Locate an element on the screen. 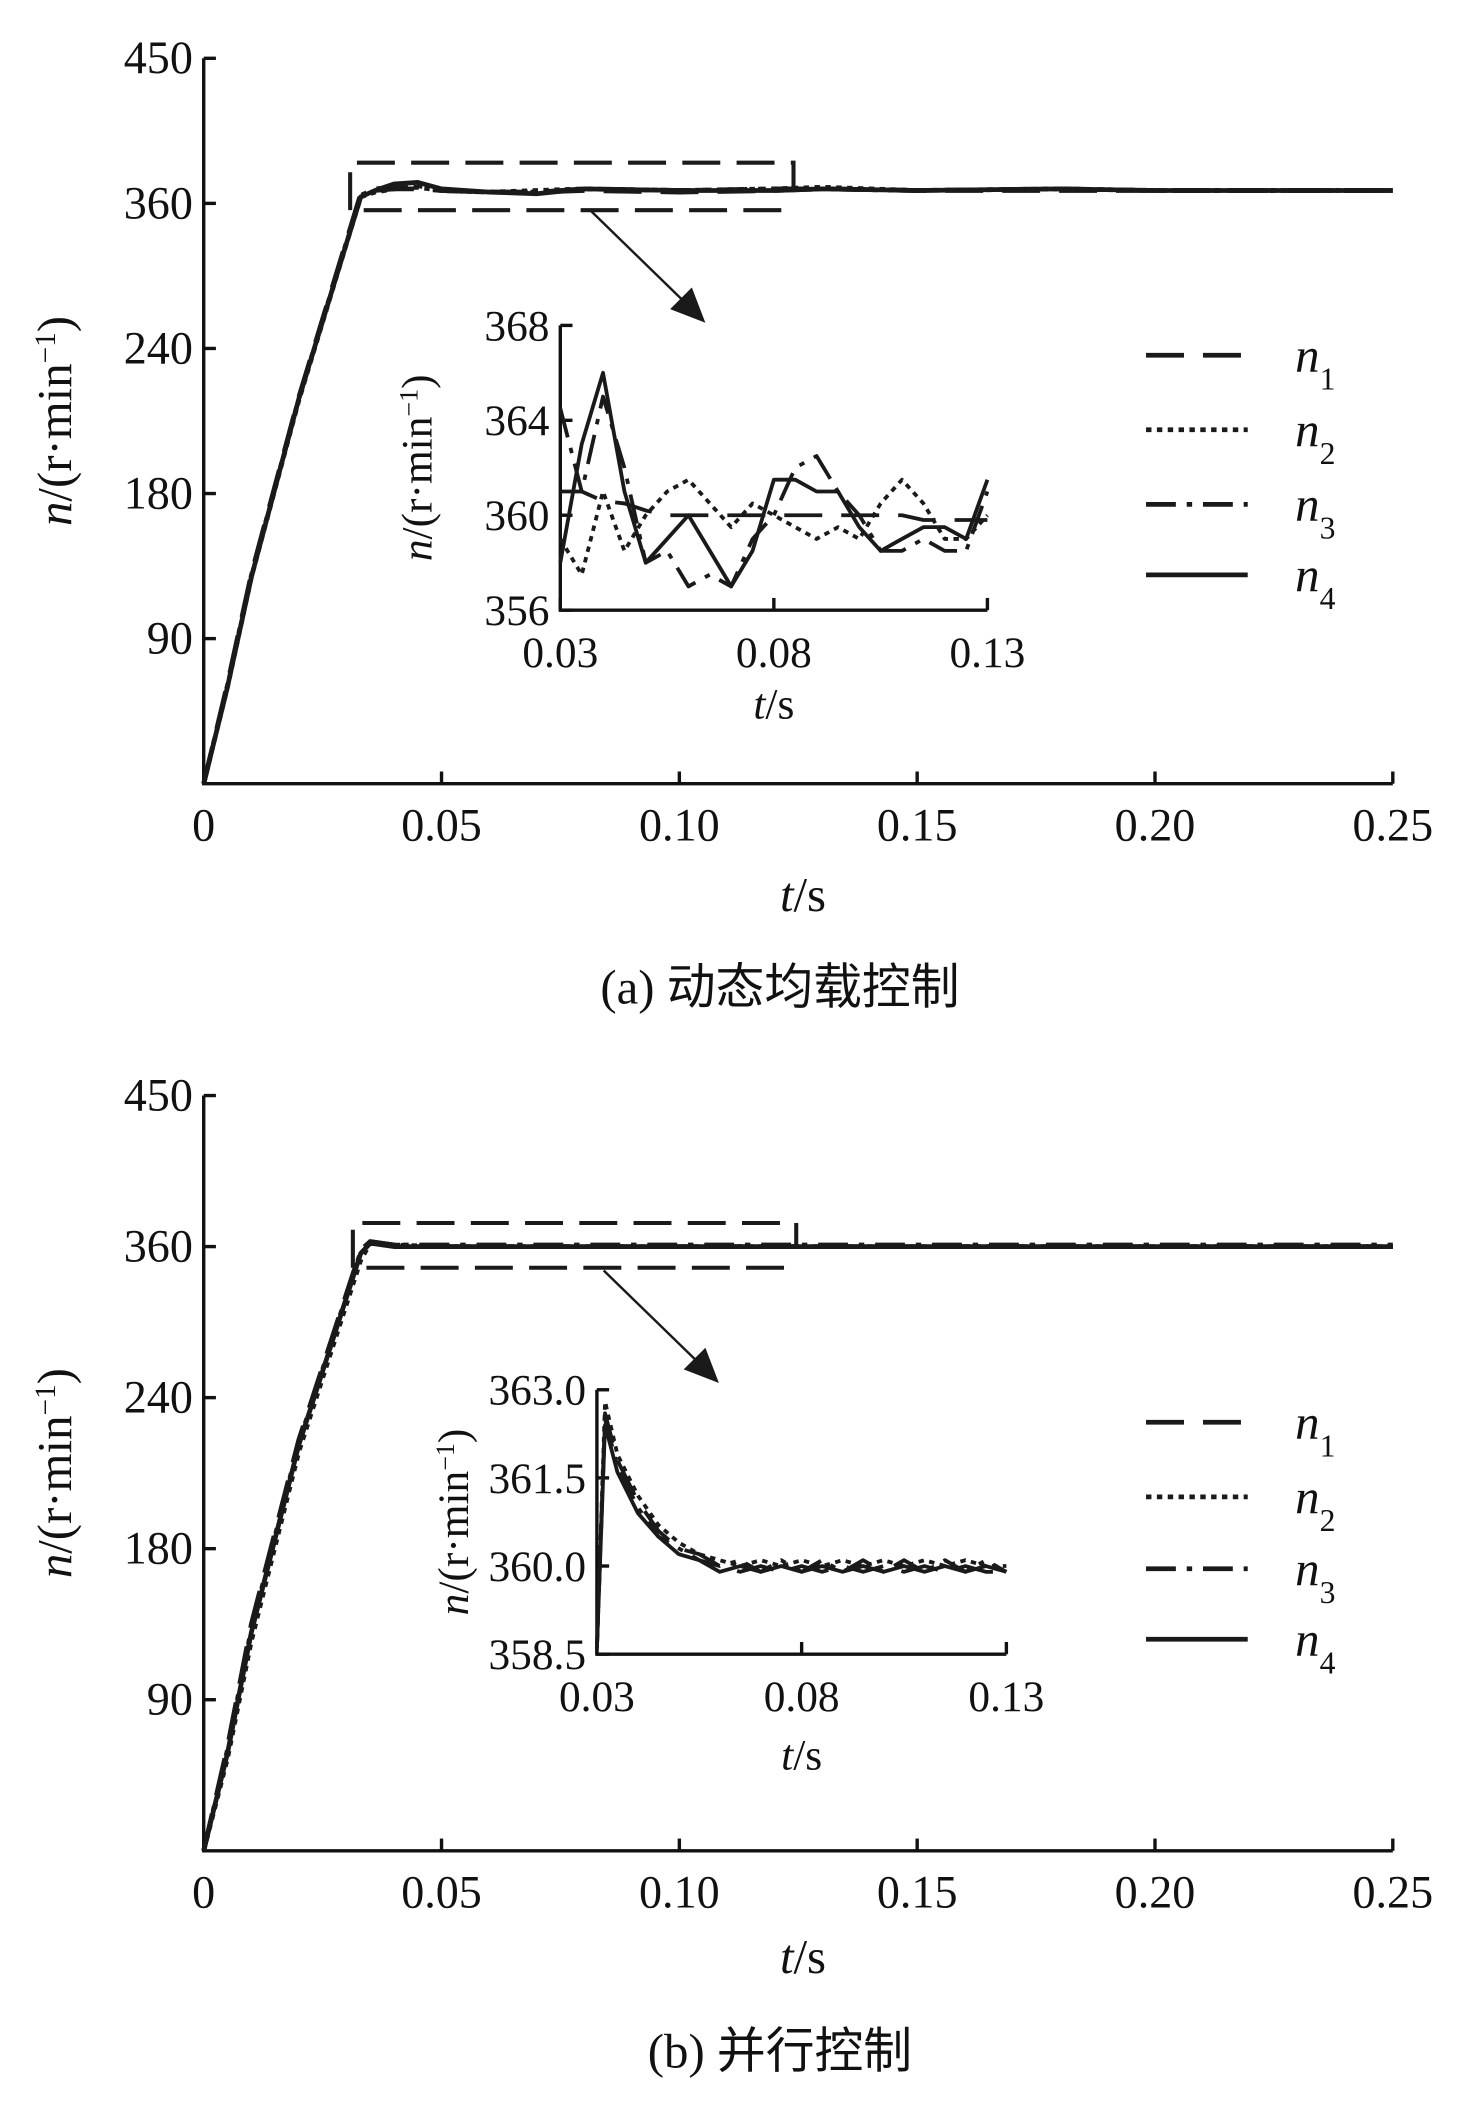 The image size is (1465, 2126). inset-y-tick-label: 360.0 is located at coordinates (537, 1567).